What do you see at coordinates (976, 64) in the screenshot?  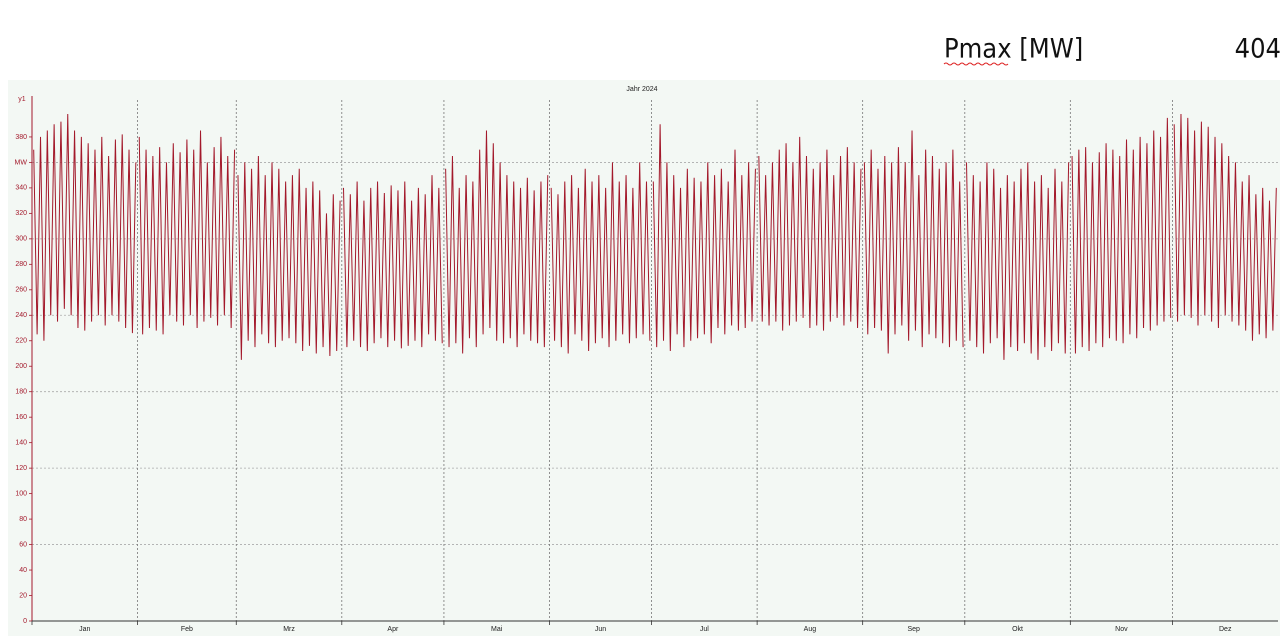 I see `spell-underline` at bounding box center [976, 64].